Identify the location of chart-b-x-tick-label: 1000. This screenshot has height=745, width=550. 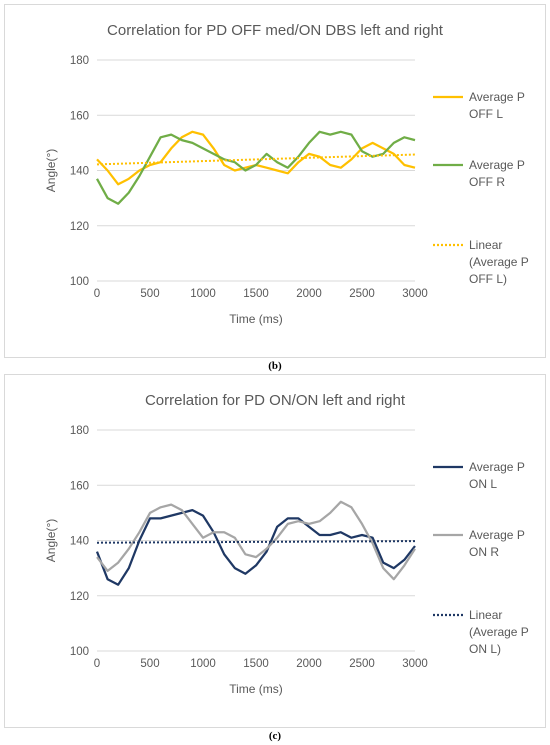
(203, 294).